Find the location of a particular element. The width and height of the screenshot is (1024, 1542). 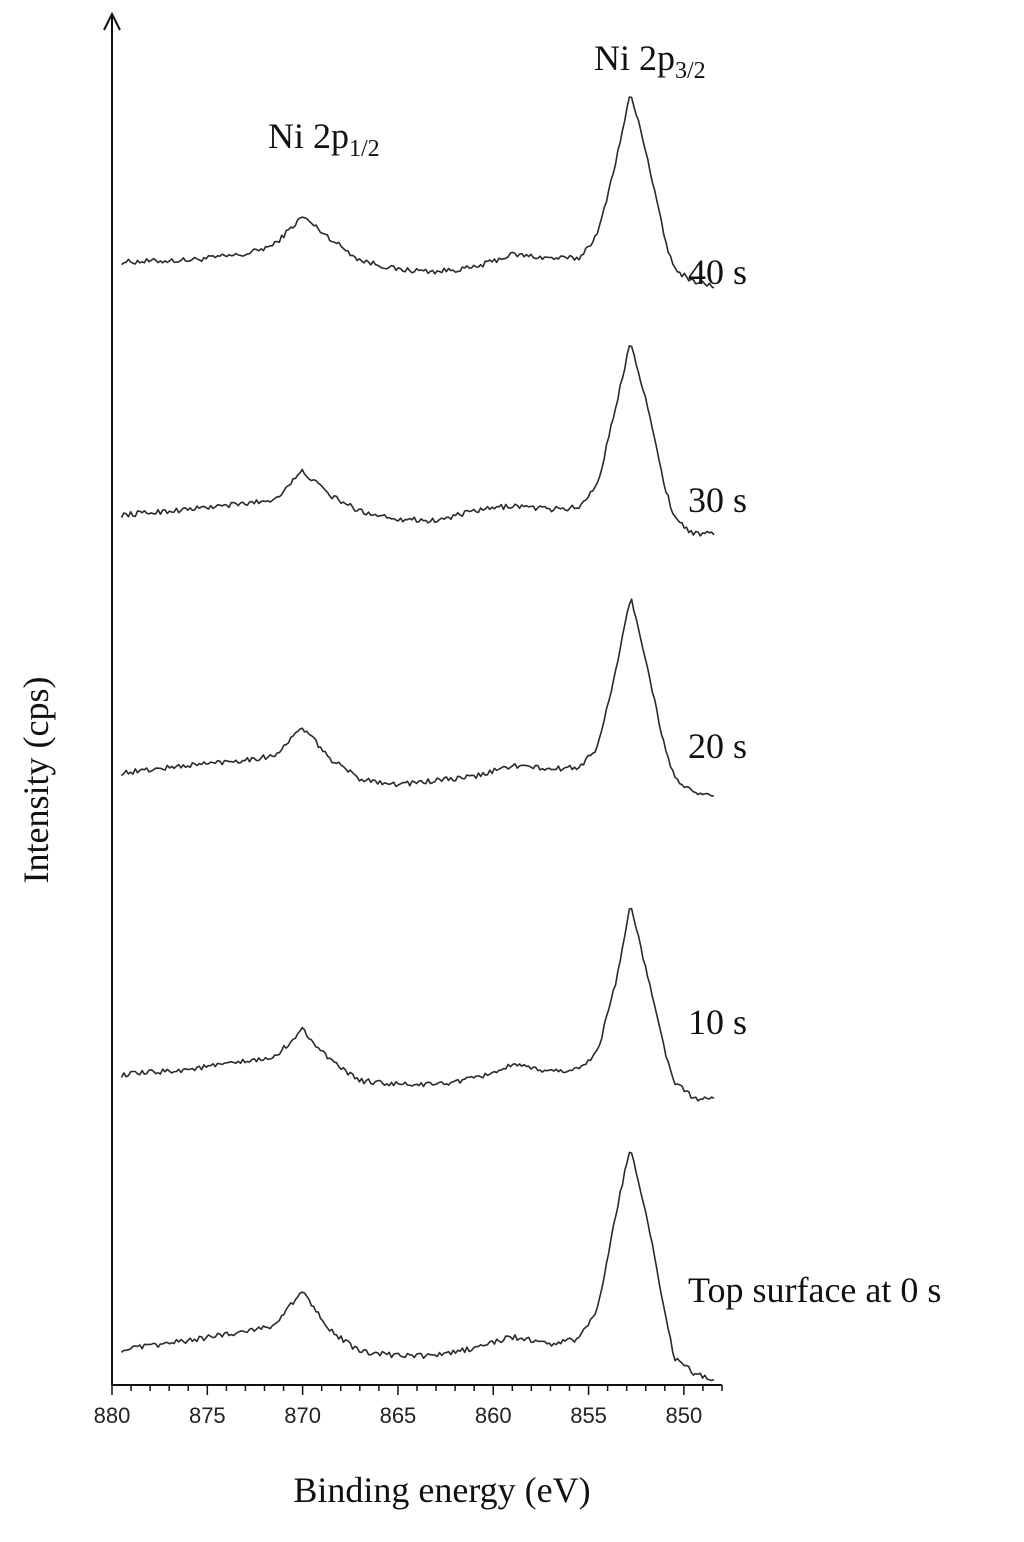

x-tick-label: 860 is located at coordinates (493, 1415).